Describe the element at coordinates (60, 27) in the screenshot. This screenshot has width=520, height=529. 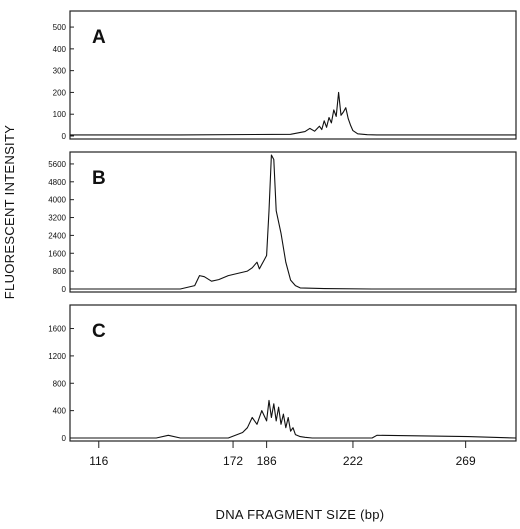
I see `y-tick-label: 500` at that location.